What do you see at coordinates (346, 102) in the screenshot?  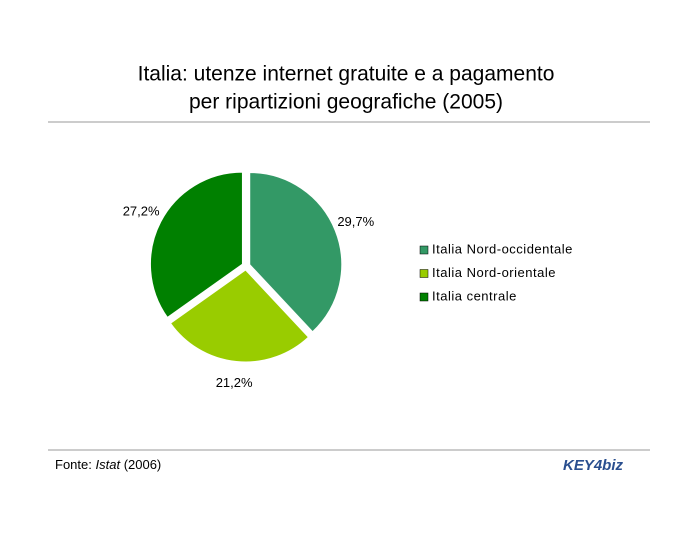 I see `chart-title: per ripartizioni geografiche (2005)` at bounding box center [346, 102].